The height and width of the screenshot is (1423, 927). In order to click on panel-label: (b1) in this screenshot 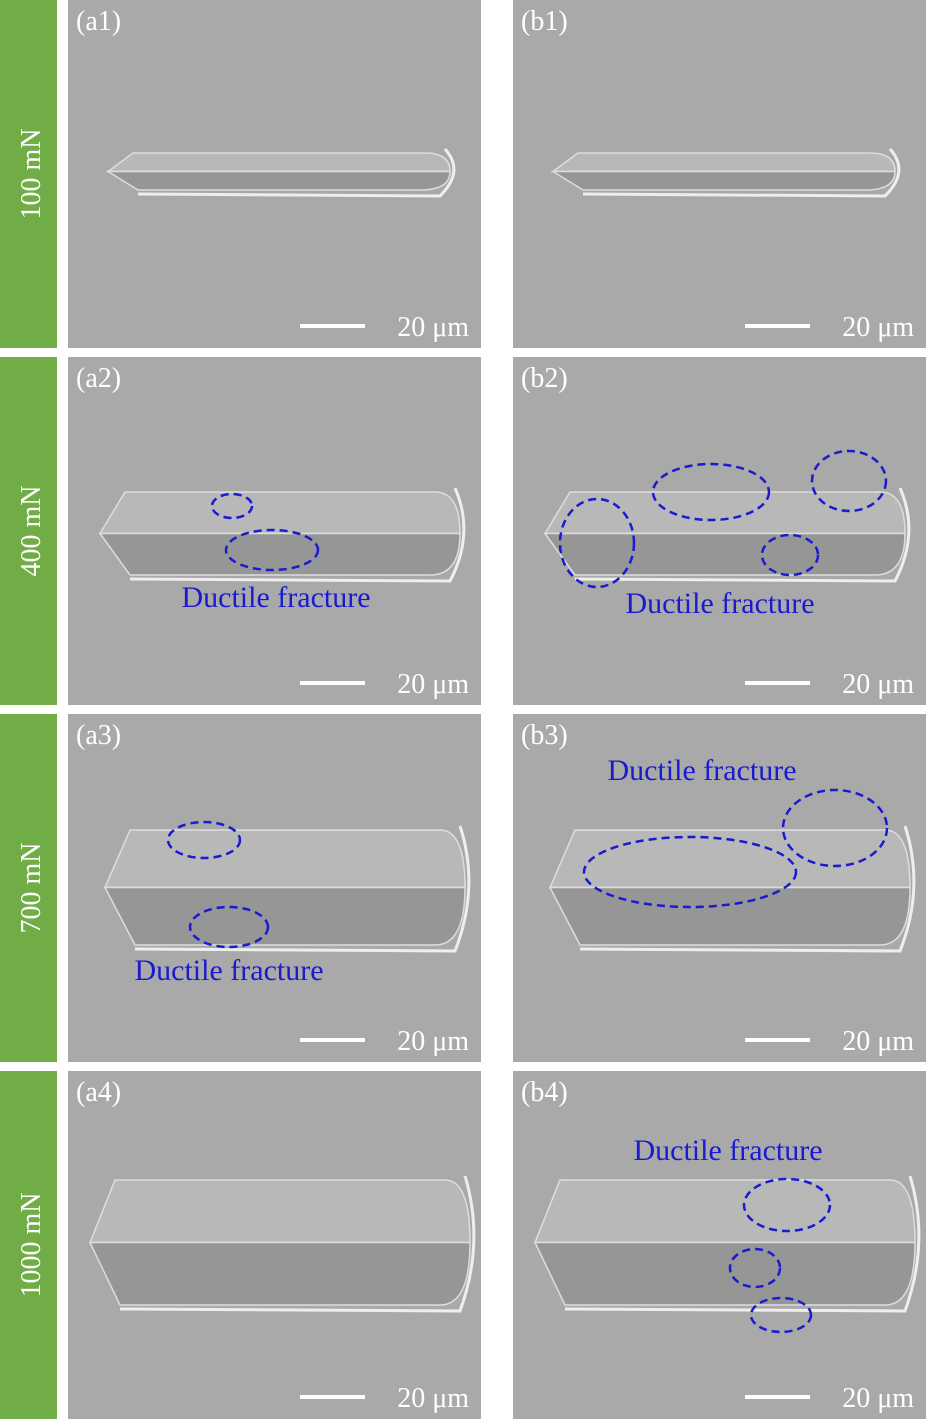, I will do `click(544, 21)`.